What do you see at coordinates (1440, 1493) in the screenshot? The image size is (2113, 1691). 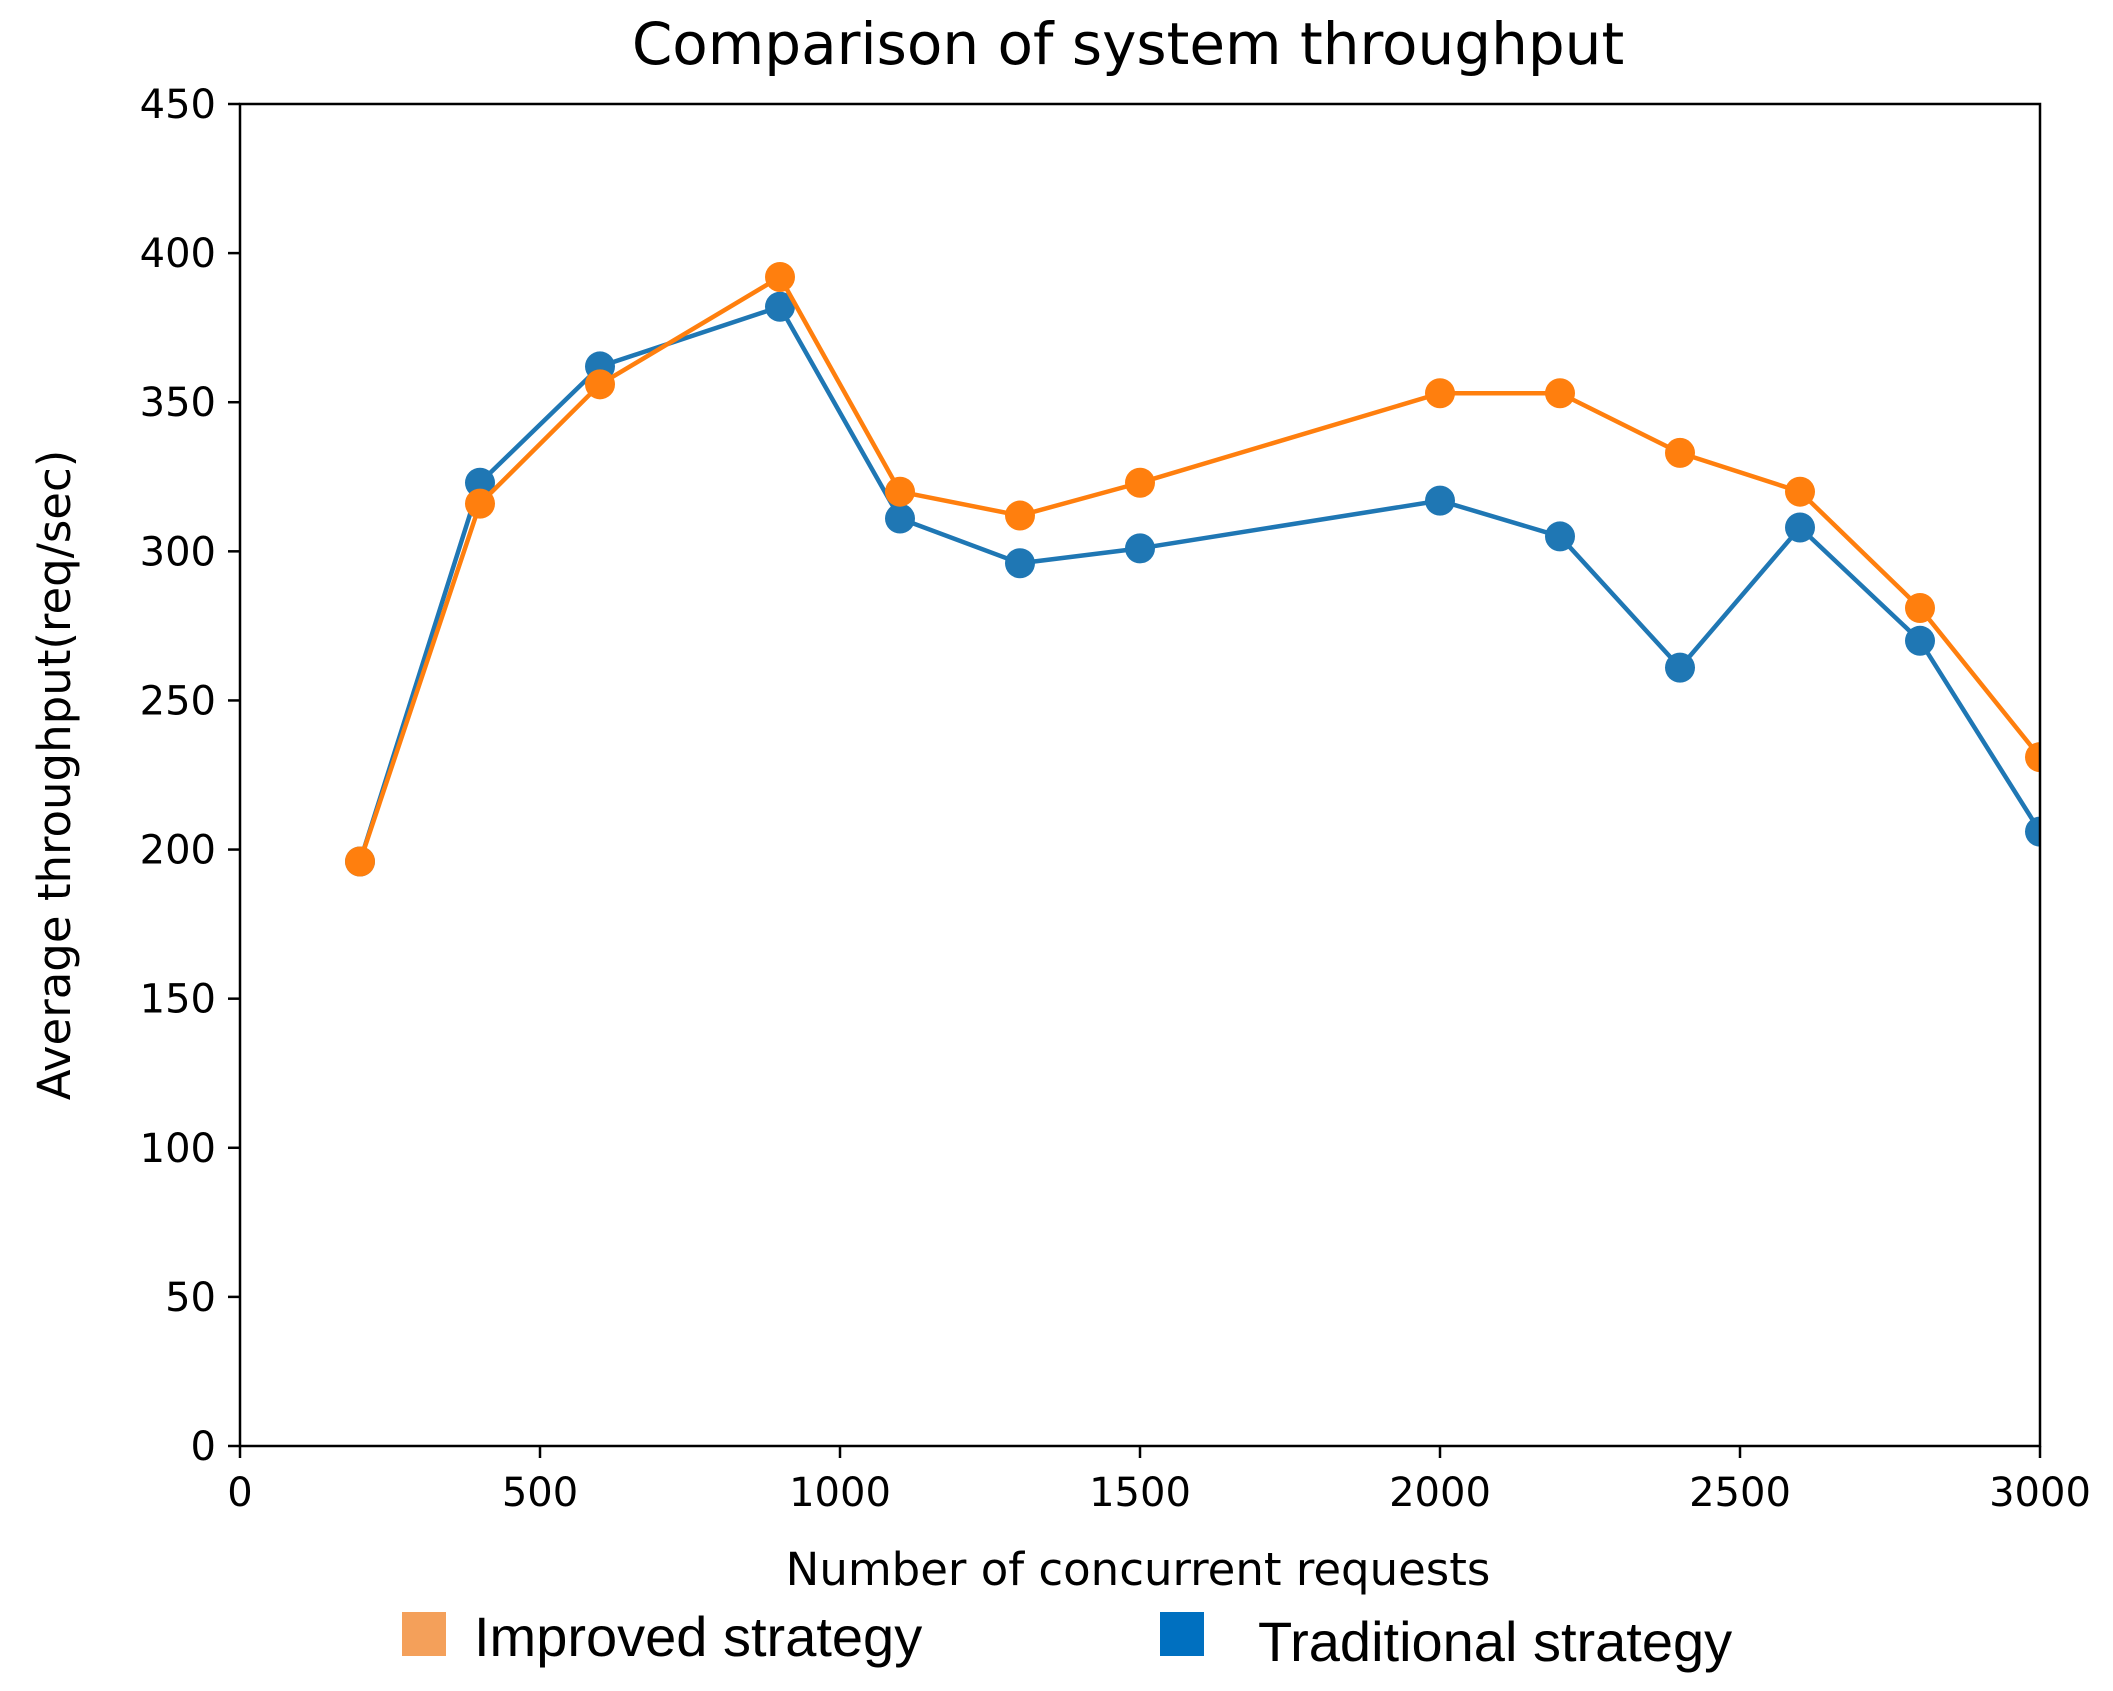 I see `x-tick-label: 2000` at bounding box center [1440, 1493].